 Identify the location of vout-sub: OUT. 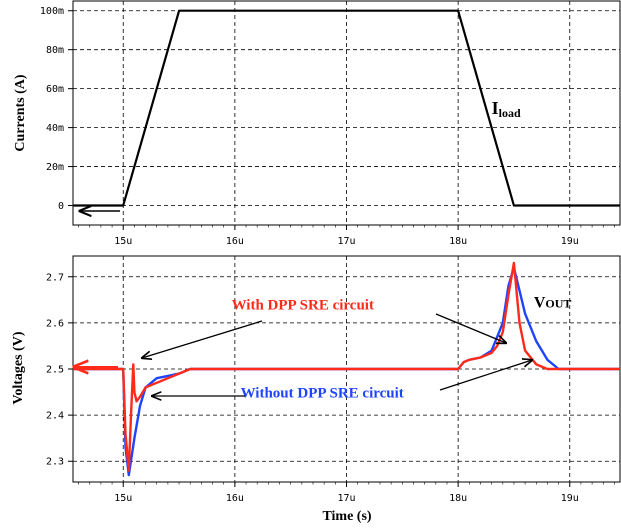
(558, 303).